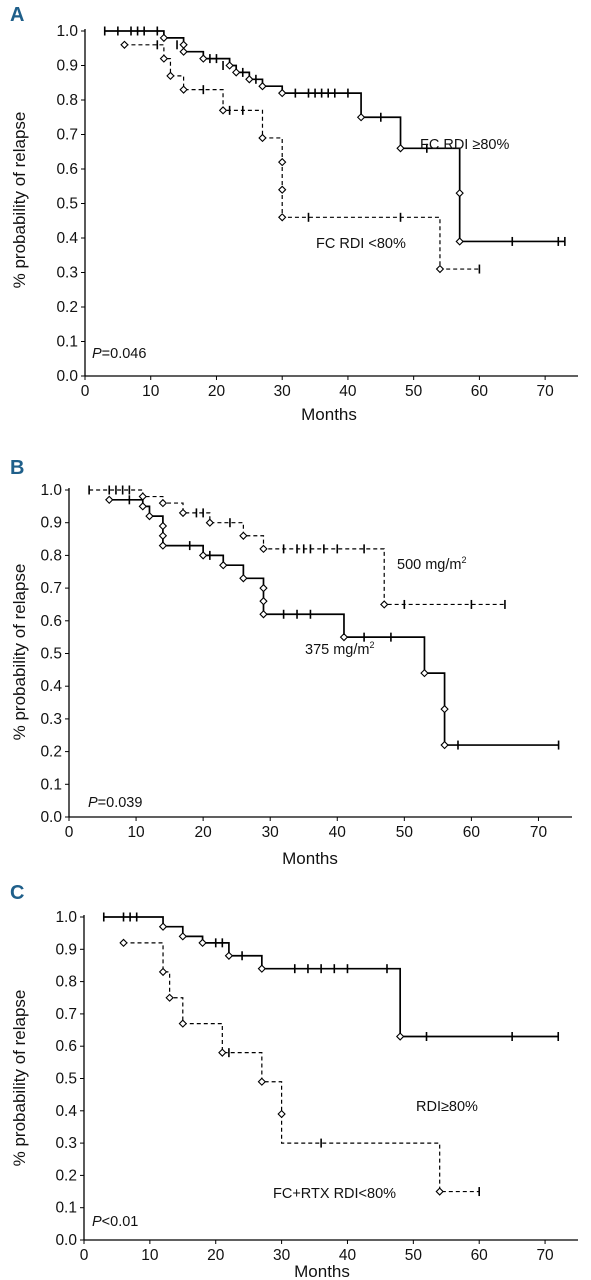  Describe the element at coordinates (66, 917) in the screenshot. I see `y-tick-label-c: 1.0` at that location.